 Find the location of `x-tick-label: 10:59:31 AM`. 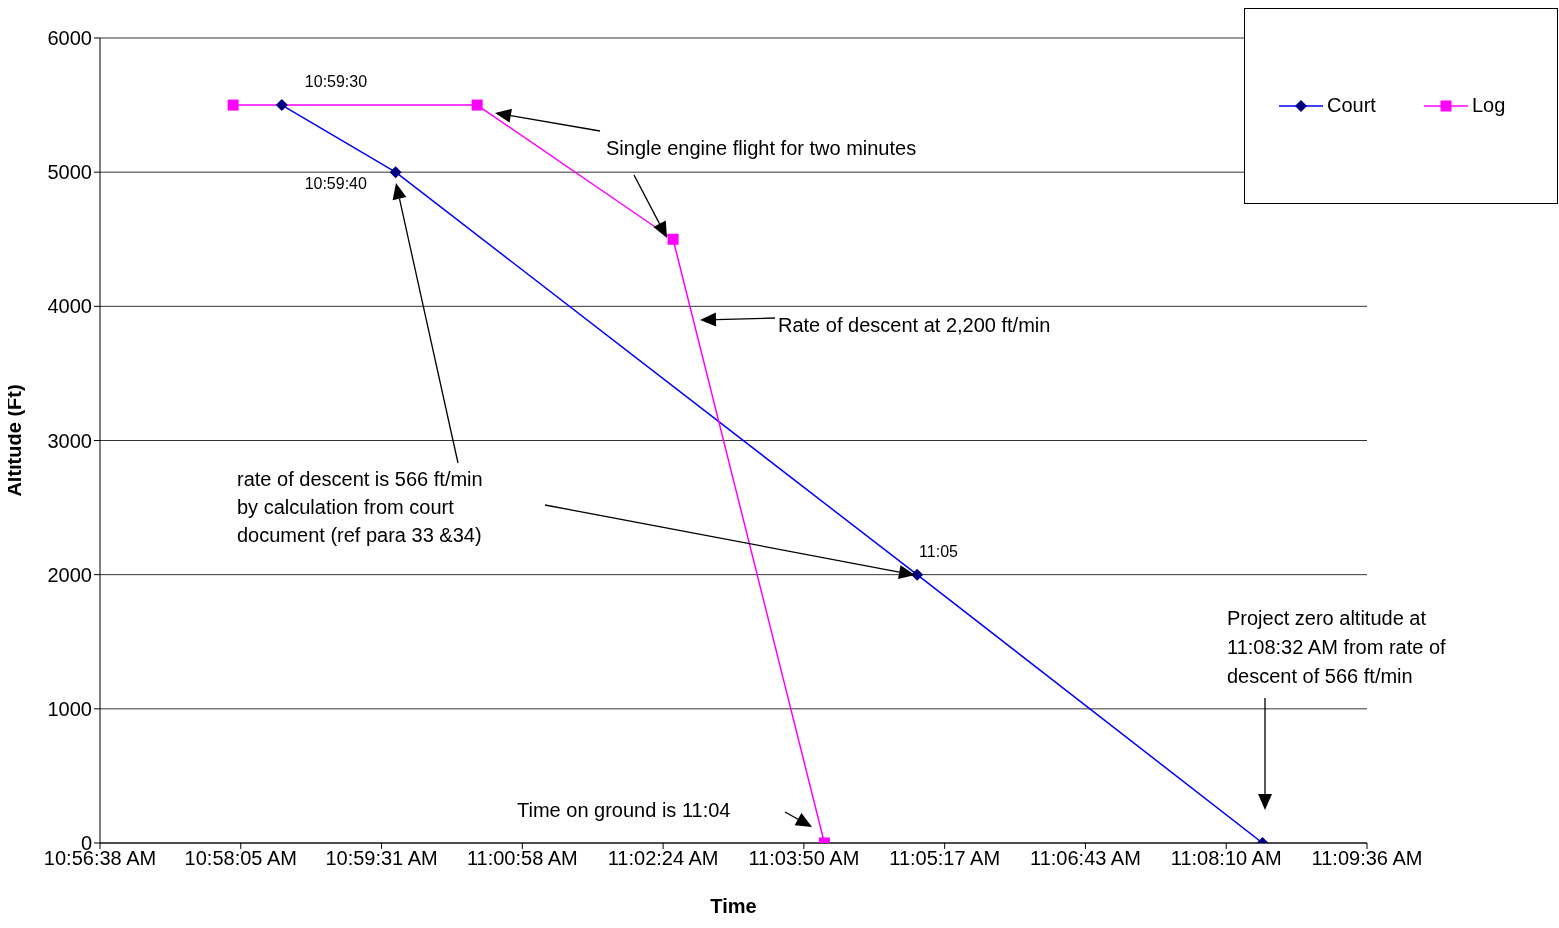

x-tick-label: 10:59:31 AM is located at coordinates (381, 858).